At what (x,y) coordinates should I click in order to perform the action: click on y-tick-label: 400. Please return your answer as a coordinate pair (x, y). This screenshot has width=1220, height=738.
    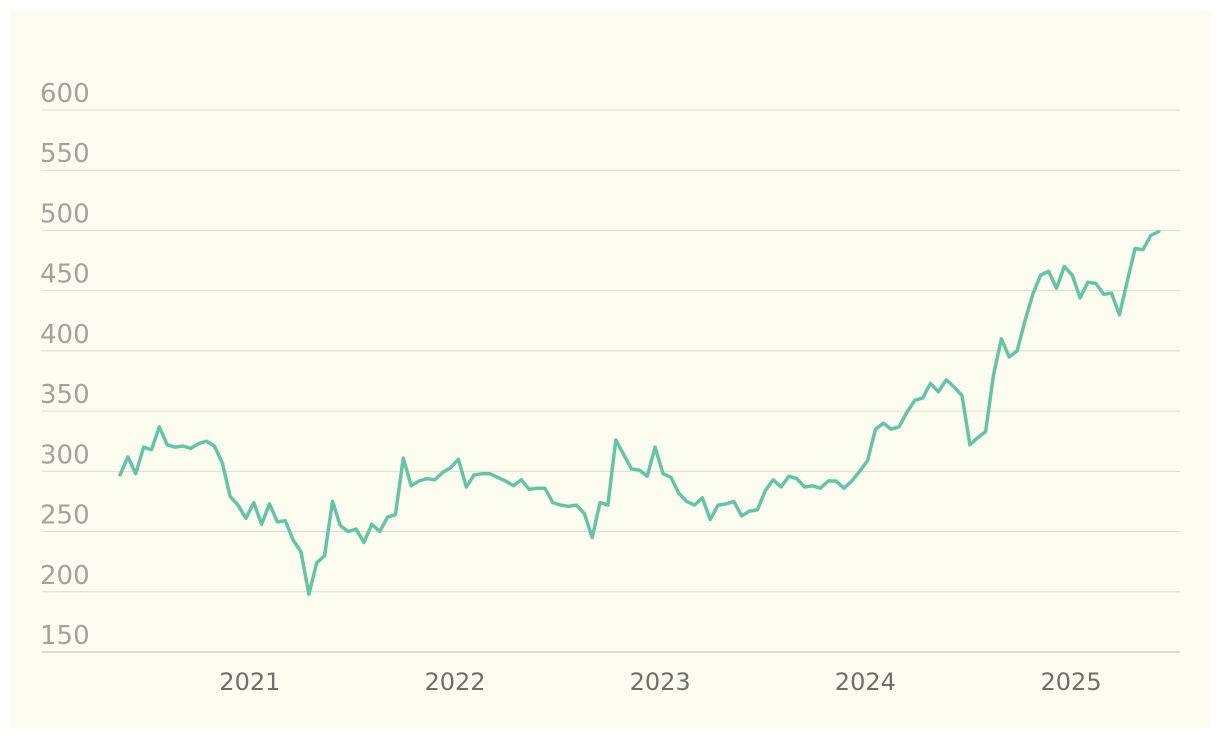
    Looking at the image, I should click on (65, 335).